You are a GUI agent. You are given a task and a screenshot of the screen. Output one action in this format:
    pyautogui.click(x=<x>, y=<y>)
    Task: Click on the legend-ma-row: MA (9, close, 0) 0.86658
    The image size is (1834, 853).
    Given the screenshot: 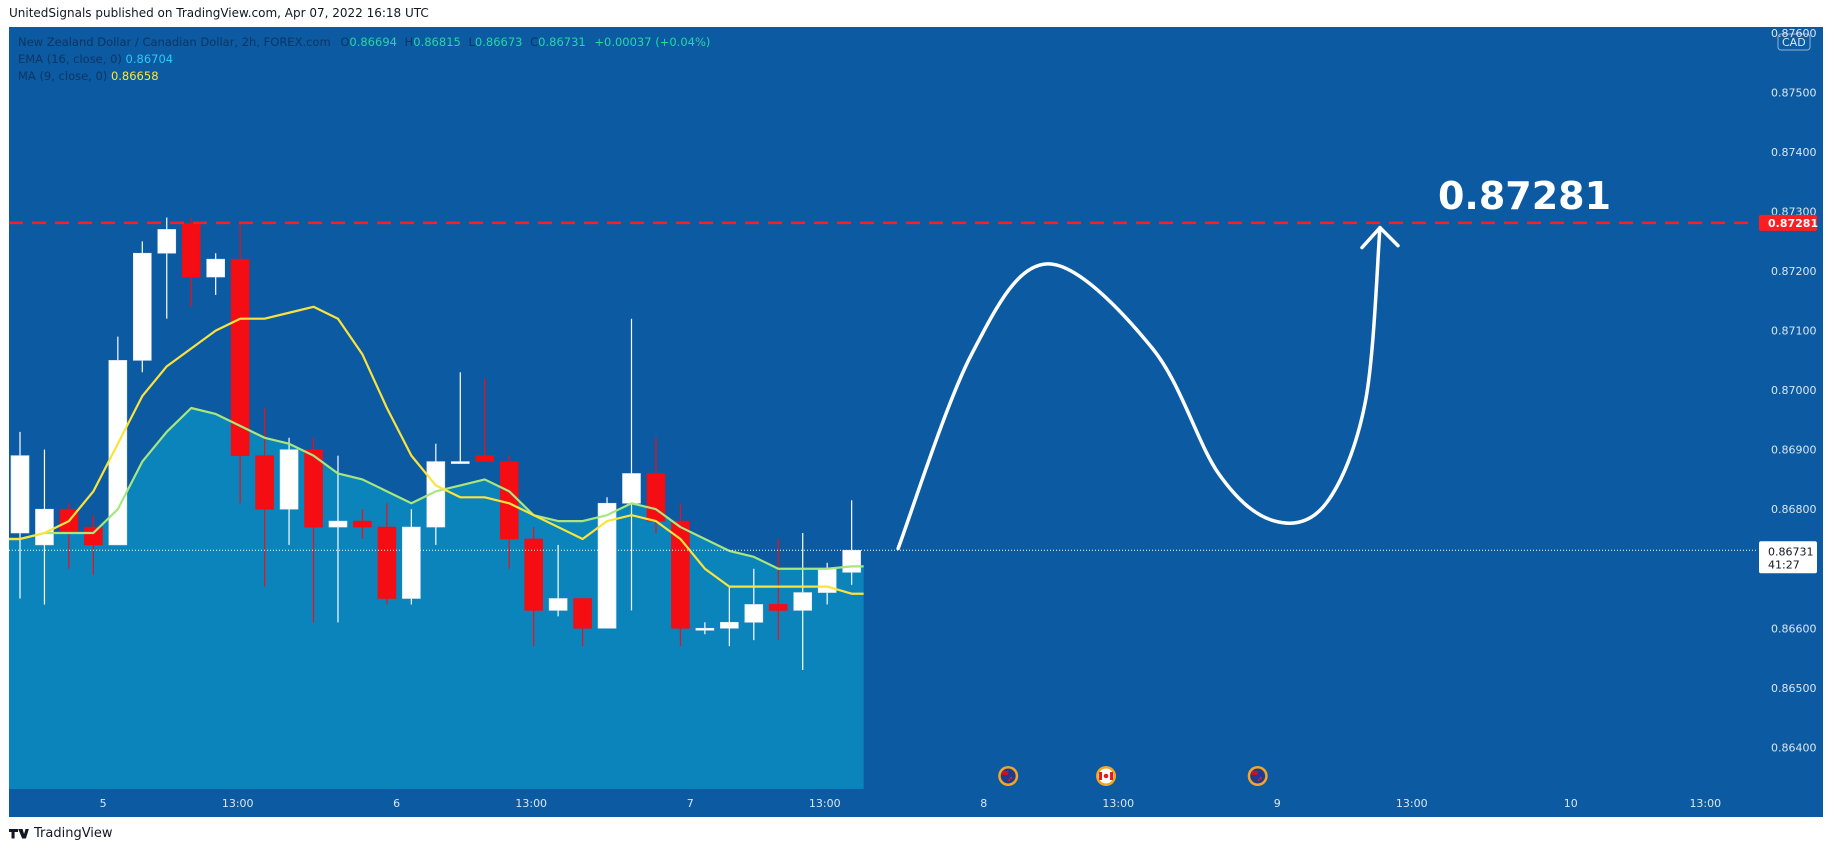 What is the action you would take?
    pyautogui.click(x=364, y=76)
    